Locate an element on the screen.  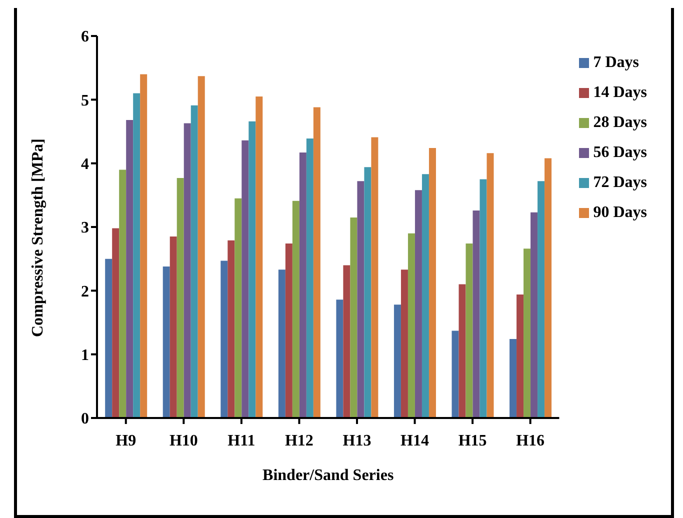
y-tick-label: 0 is located at coordinates (85, 419).